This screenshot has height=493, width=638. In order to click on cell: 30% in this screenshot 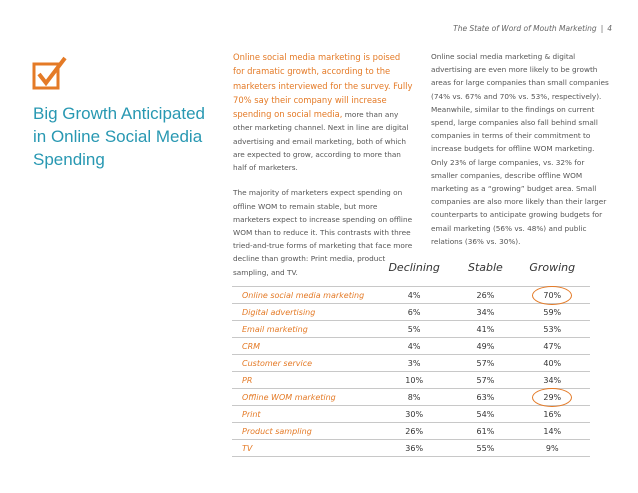, I will do `click(414, 414)`.